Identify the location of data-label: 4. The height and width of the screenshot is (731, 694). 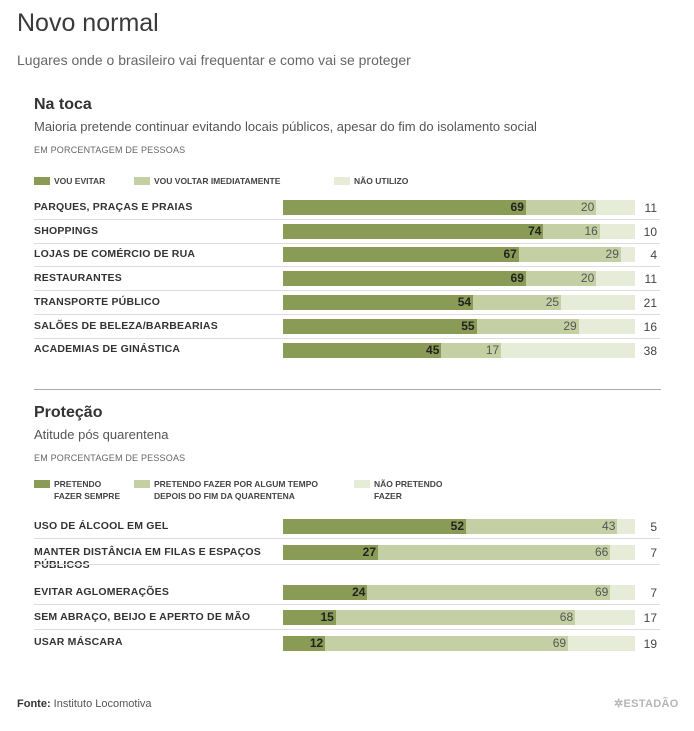
(653, 255).